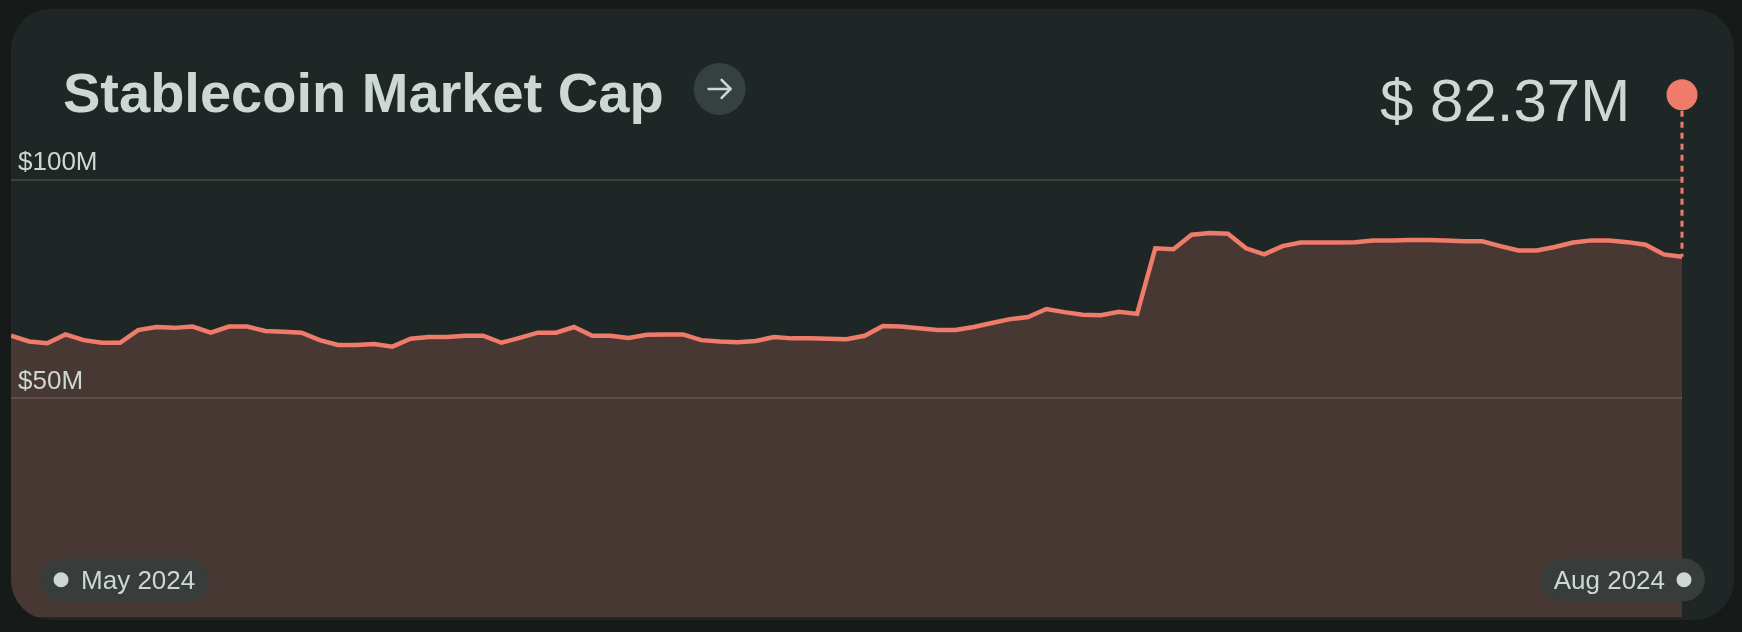 The image size is (1742, 632). What do you see at coordinates (138, 579) in the screenshot?
I see `x-tick-label: May 2024` at bounding box center [138, 579].